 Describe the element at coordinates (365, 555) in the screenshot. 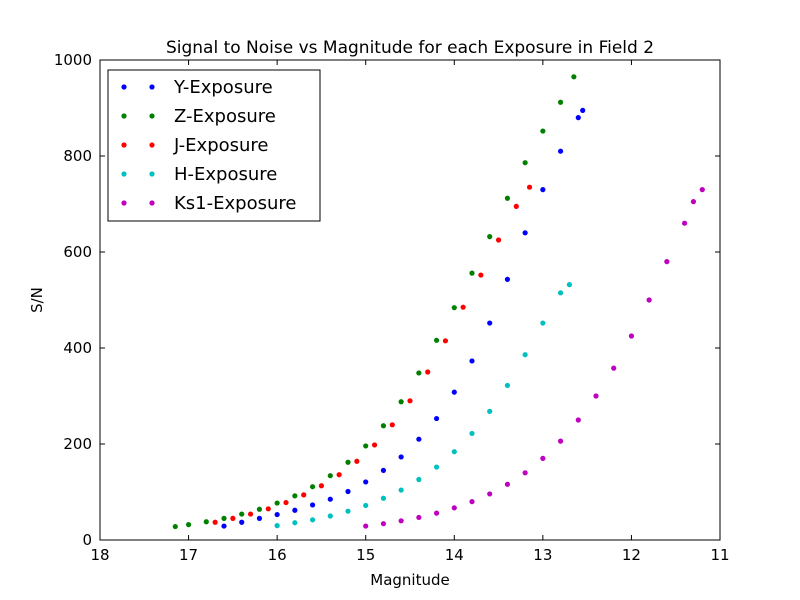

I see `x-tick-label: 15` at that location.